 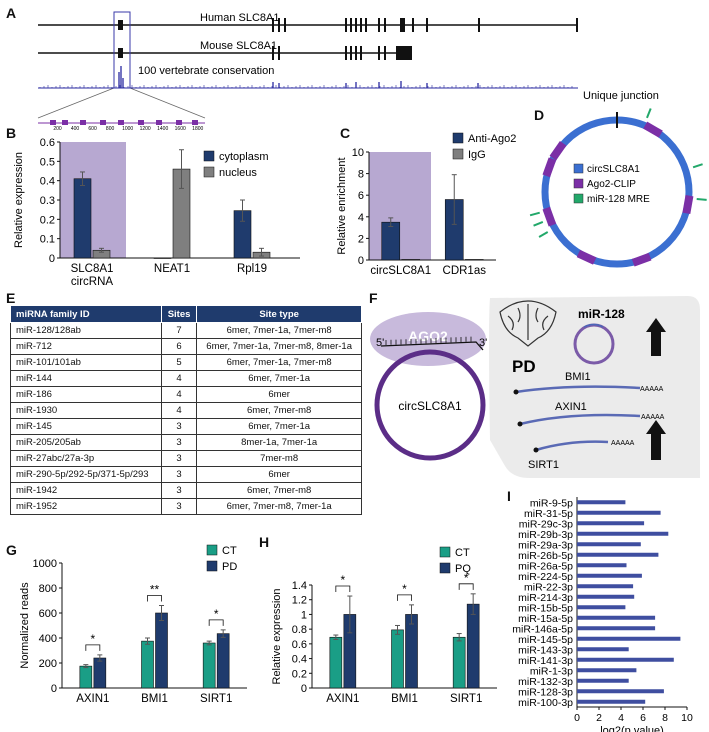 I want to click on panel-label-c: C, so click(x=345, y=133).